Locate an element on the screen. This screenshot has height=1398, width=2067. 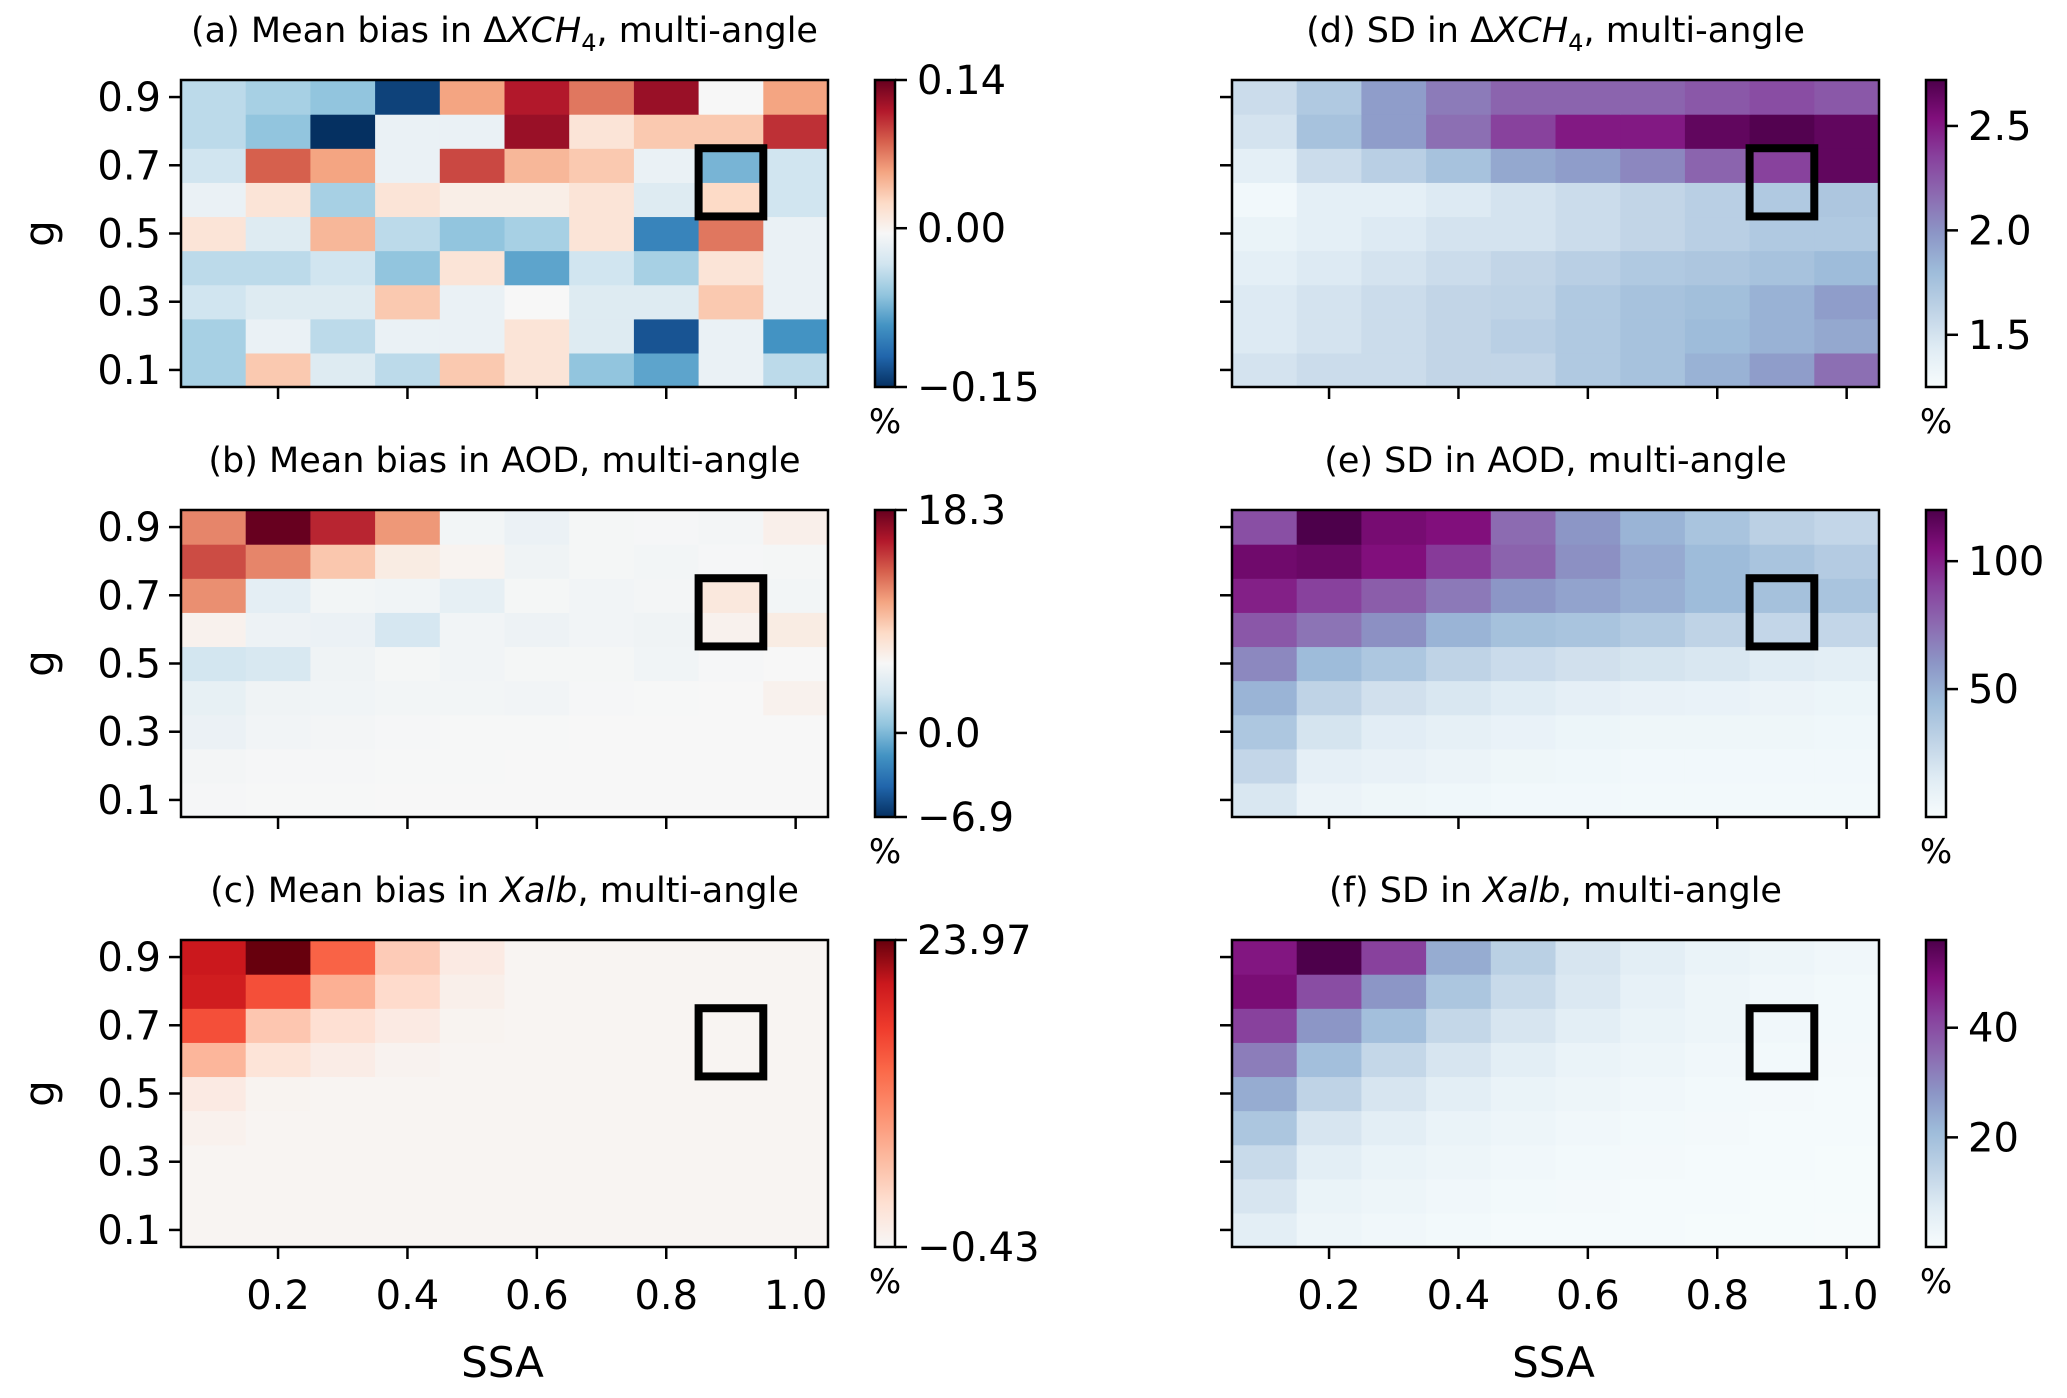
colorbar: 23.97 −0.43% is located at coordinates (954, 1110).